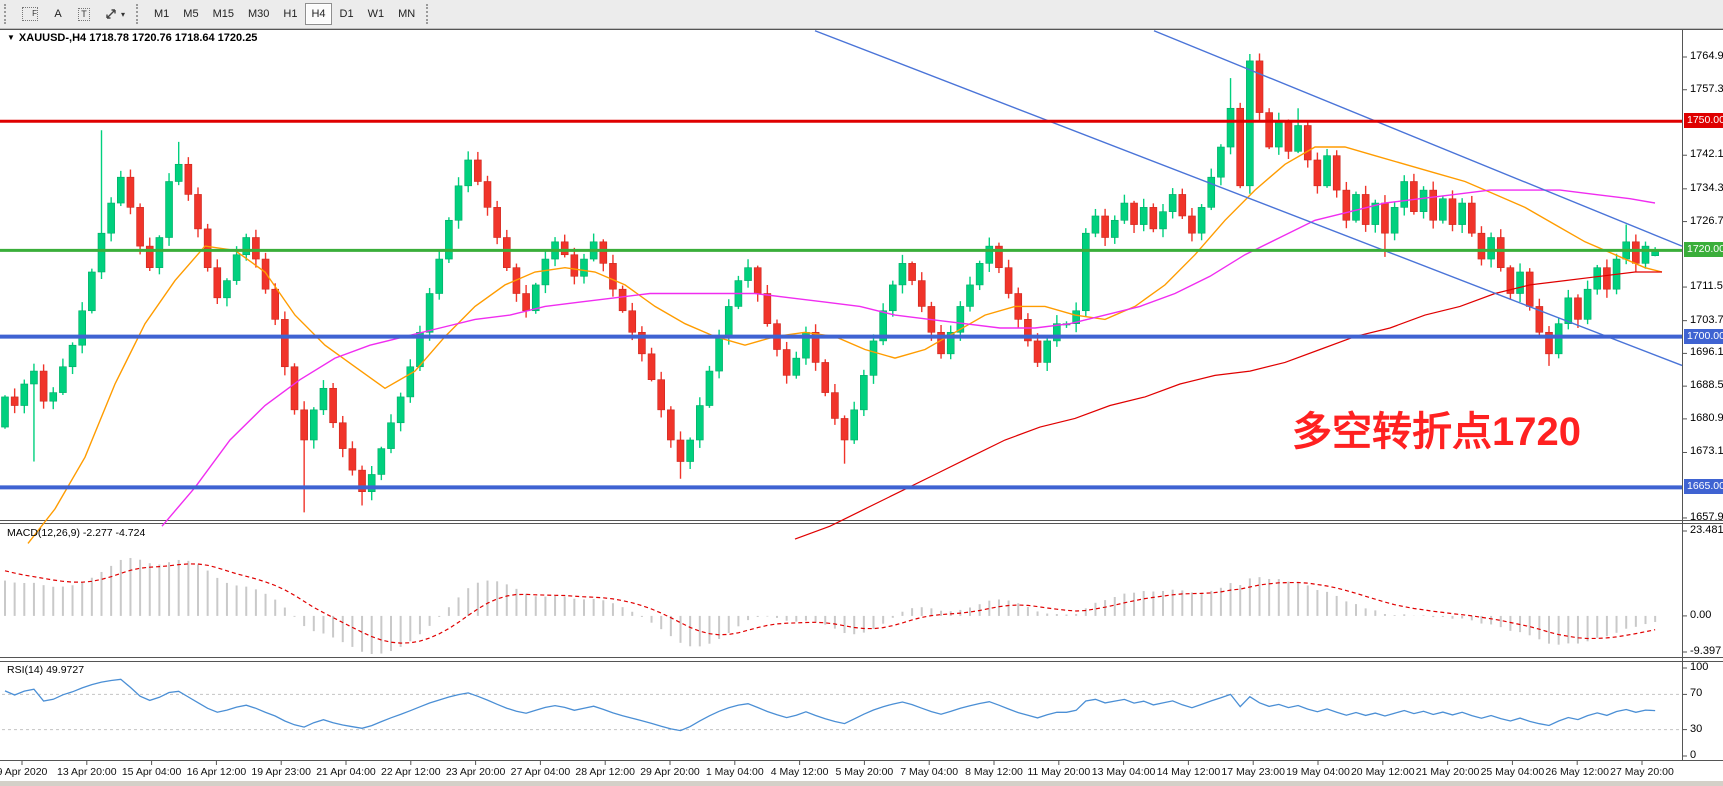  I want to click on chart-grid-button: F, so click(30, 14).